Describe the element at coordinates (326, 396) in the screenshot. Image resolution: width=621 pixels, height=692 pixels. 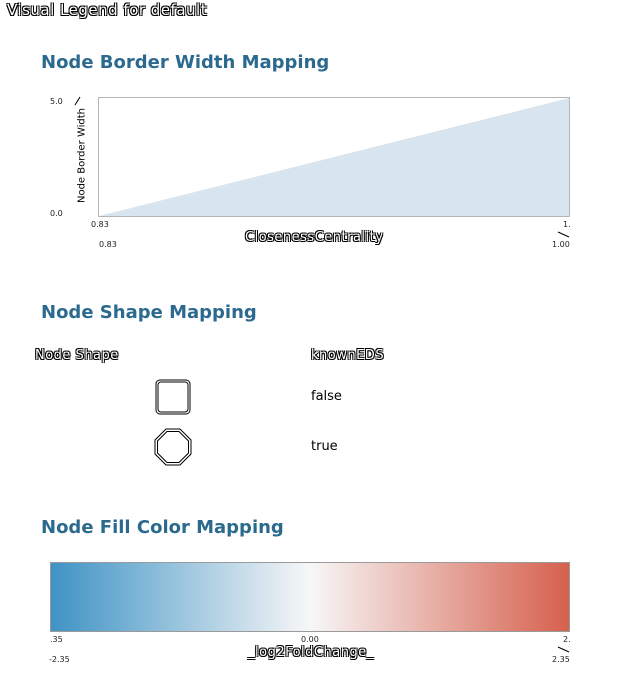
I see `shape-value-false: false` at that location.